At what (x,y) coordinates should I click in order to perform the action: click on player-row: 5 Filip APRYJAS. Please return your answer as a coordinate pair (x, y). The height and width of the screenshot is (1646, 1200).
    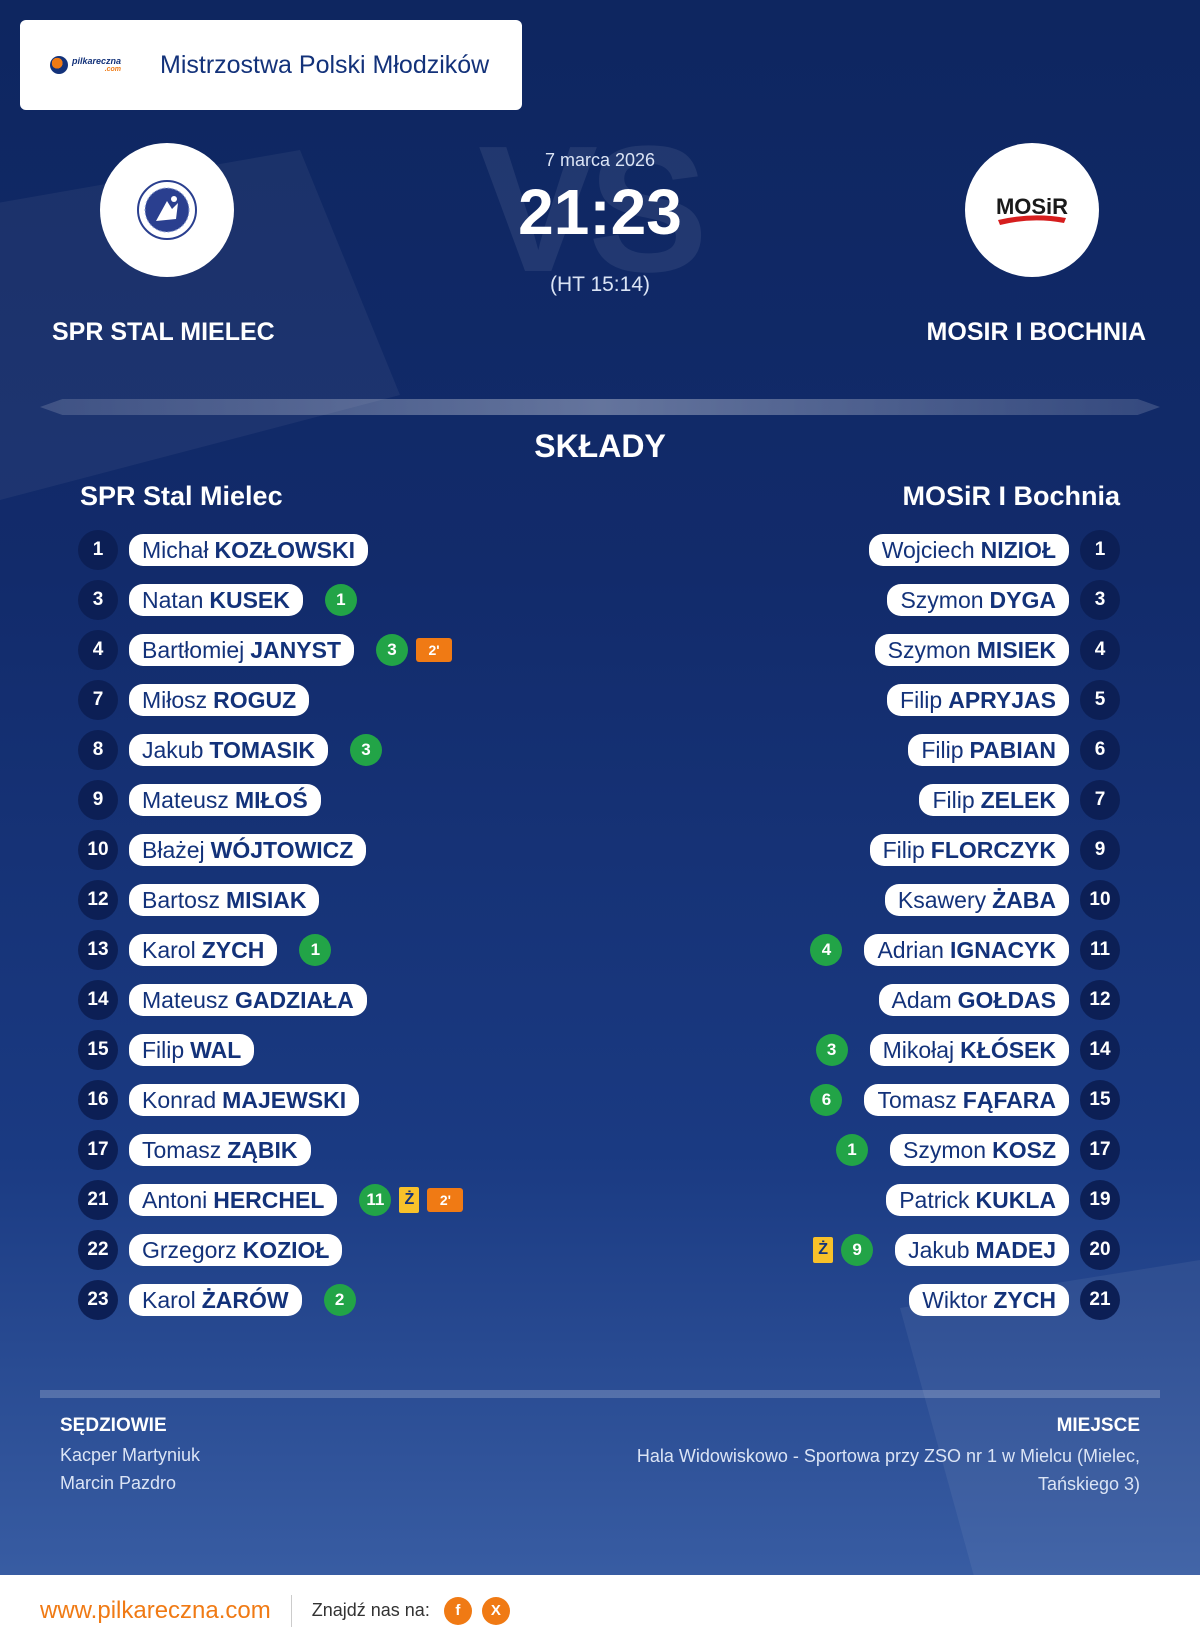
    Looking at the image, I should click on (965, 700).